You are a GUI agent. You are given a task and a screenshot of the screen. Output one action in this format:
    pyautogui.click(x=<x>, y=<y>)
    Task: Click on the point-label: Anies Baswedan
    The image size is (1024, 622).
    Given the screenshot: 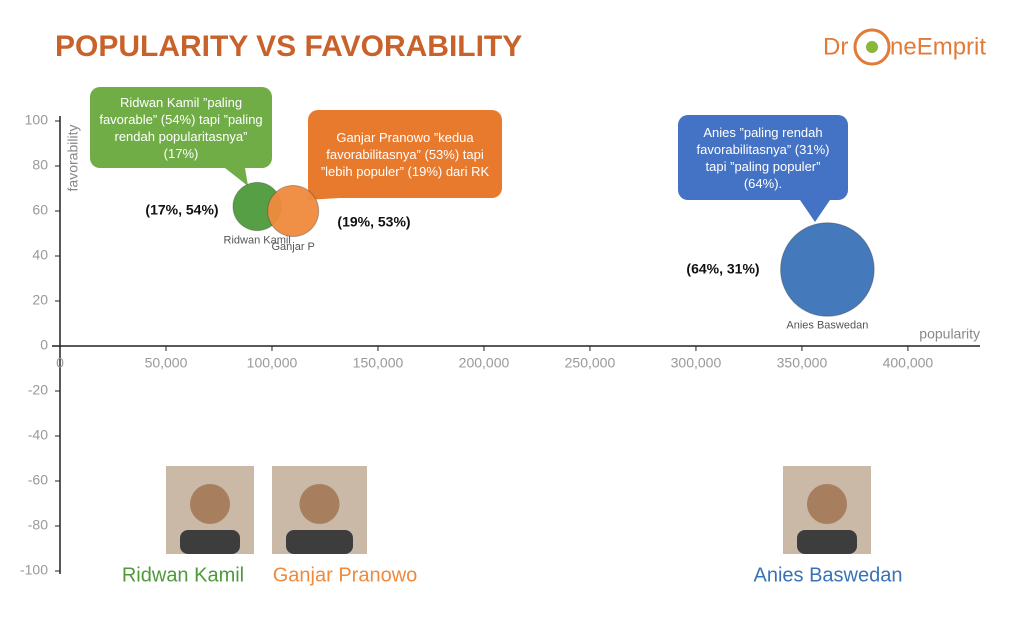 What is the action you would take?
    pyautogui.click(x=827, y=325)
    